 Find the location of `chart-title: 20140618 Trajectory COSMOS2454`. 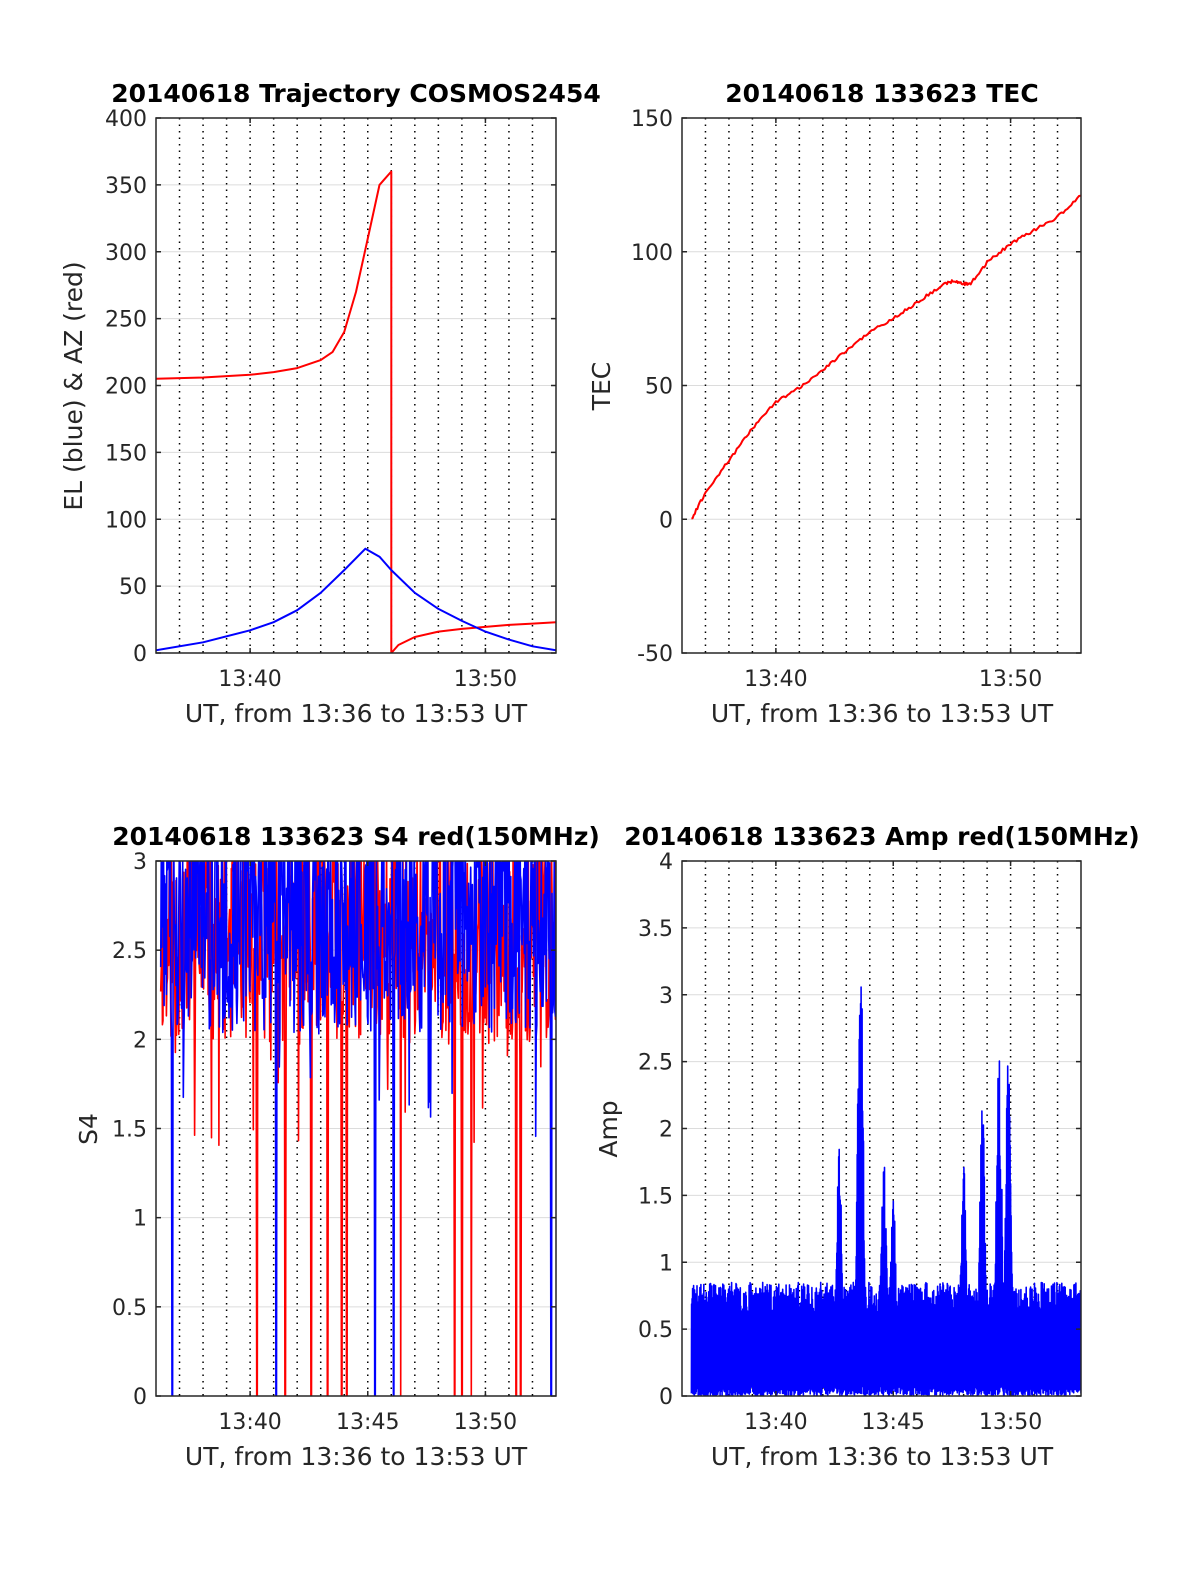

chart-title: 20140618 Trajectory COSMOS2454 is located at coordinates (356, 93).